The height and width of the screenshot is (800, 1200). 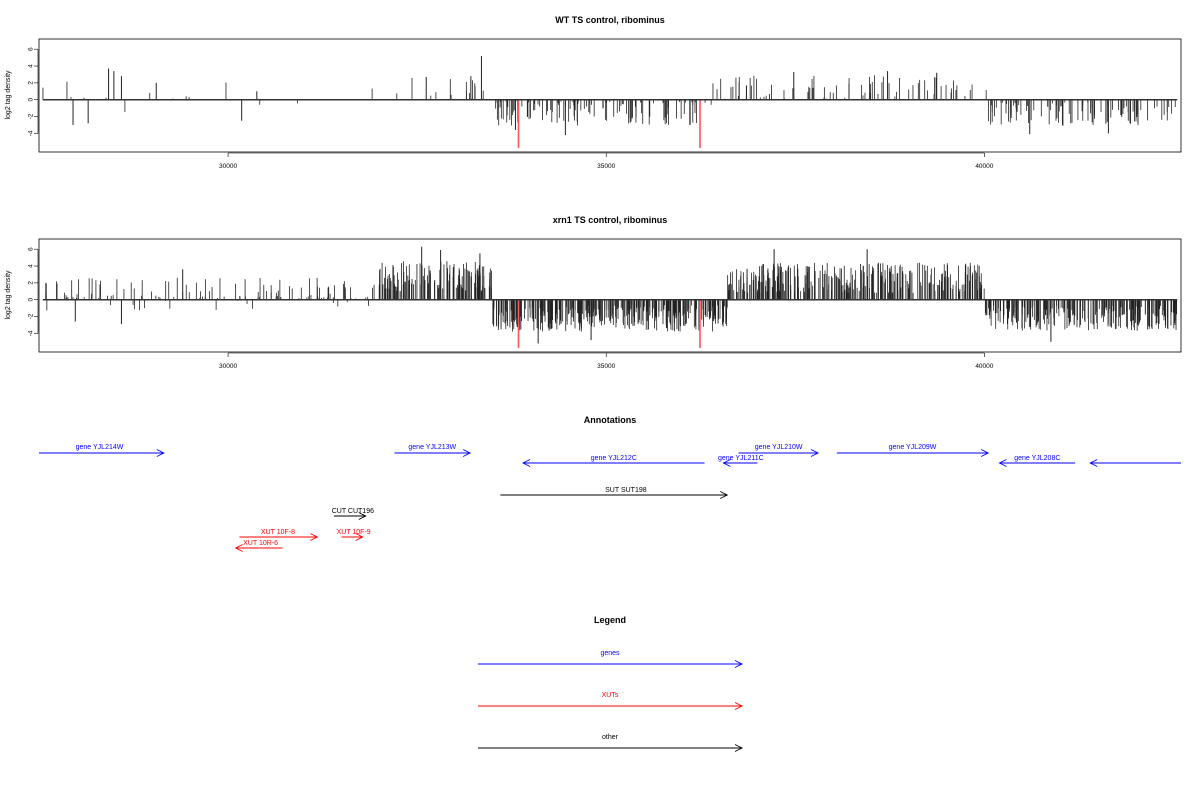 I want to click on feature-gene: gene YJL208C, so click(x=1037, y=461).